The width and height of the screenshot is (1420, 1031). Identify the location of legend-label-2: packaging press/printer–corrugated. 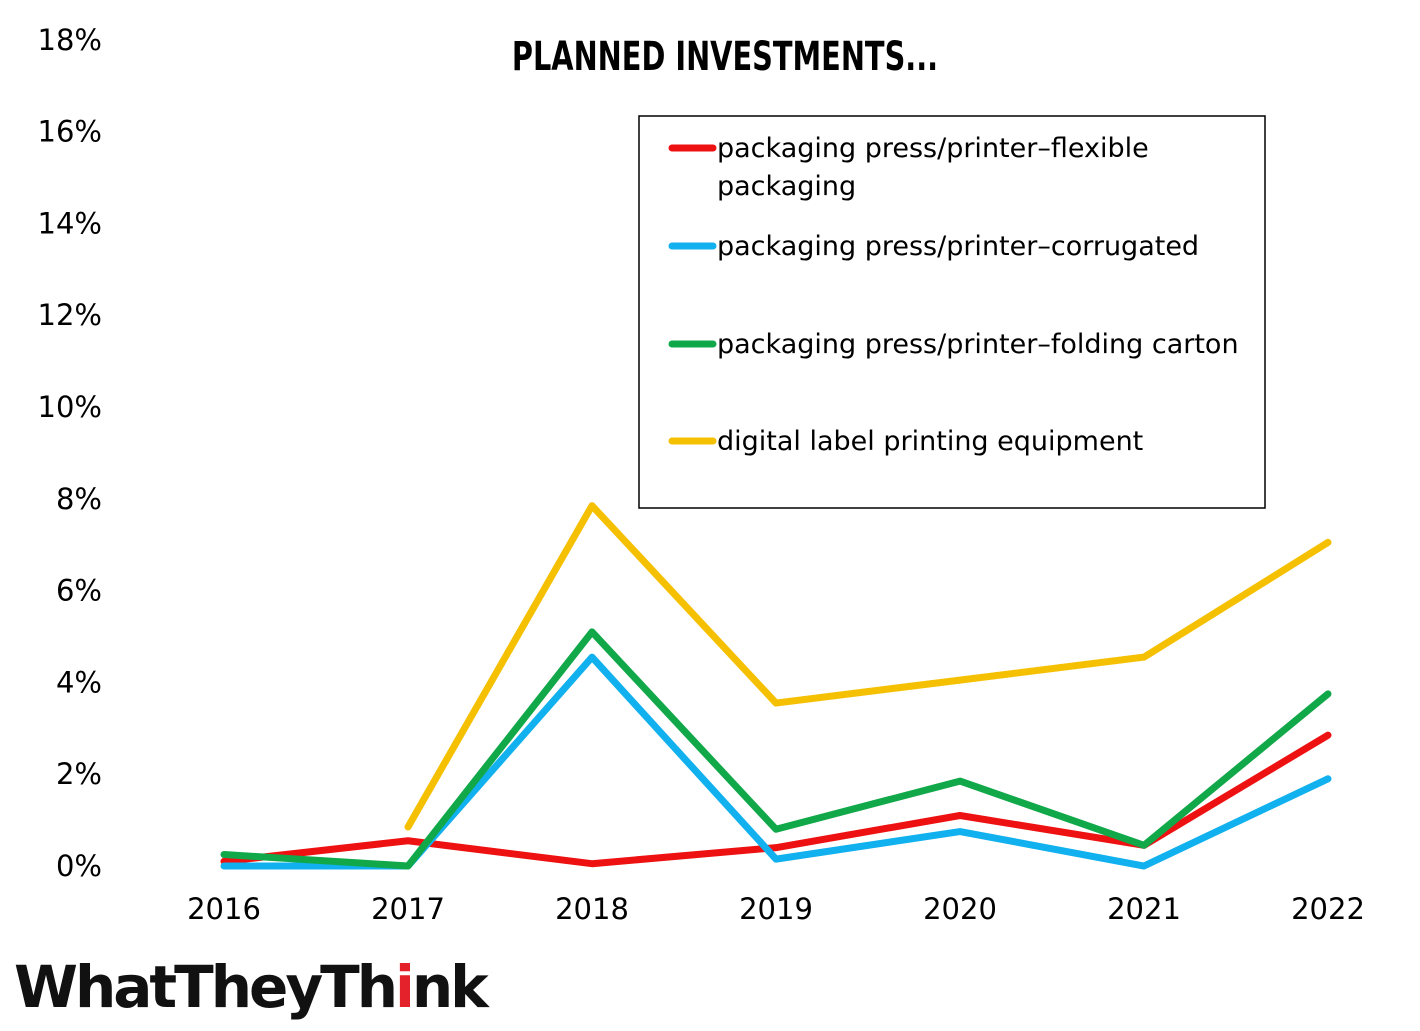
(958, 246).